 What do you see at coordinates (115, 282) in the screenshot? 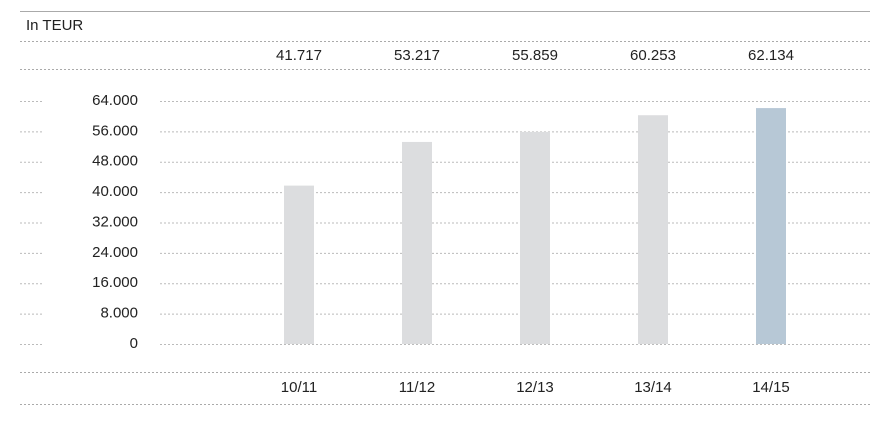
I see `y-tick-label: 16.000` at bounding box center [115, 282].